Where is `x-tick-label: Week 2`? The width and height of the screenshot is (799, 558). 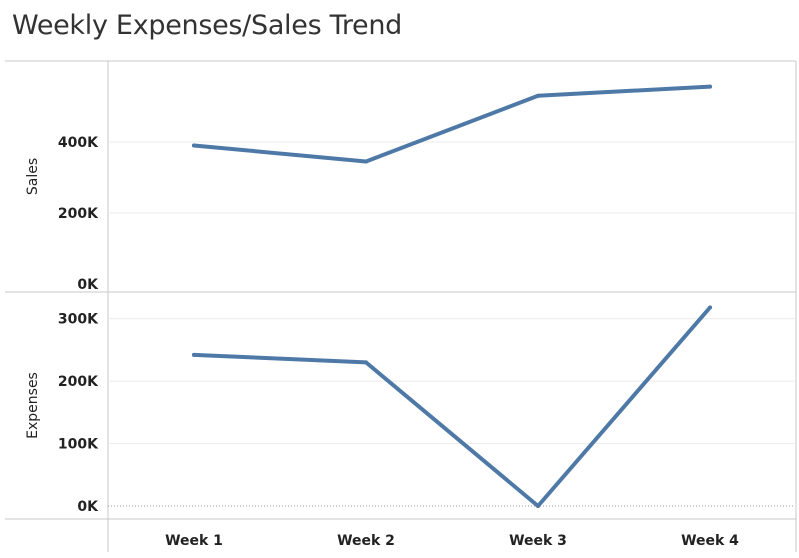 x-tick-label: Week 2 is located at coordinates (366, 541).